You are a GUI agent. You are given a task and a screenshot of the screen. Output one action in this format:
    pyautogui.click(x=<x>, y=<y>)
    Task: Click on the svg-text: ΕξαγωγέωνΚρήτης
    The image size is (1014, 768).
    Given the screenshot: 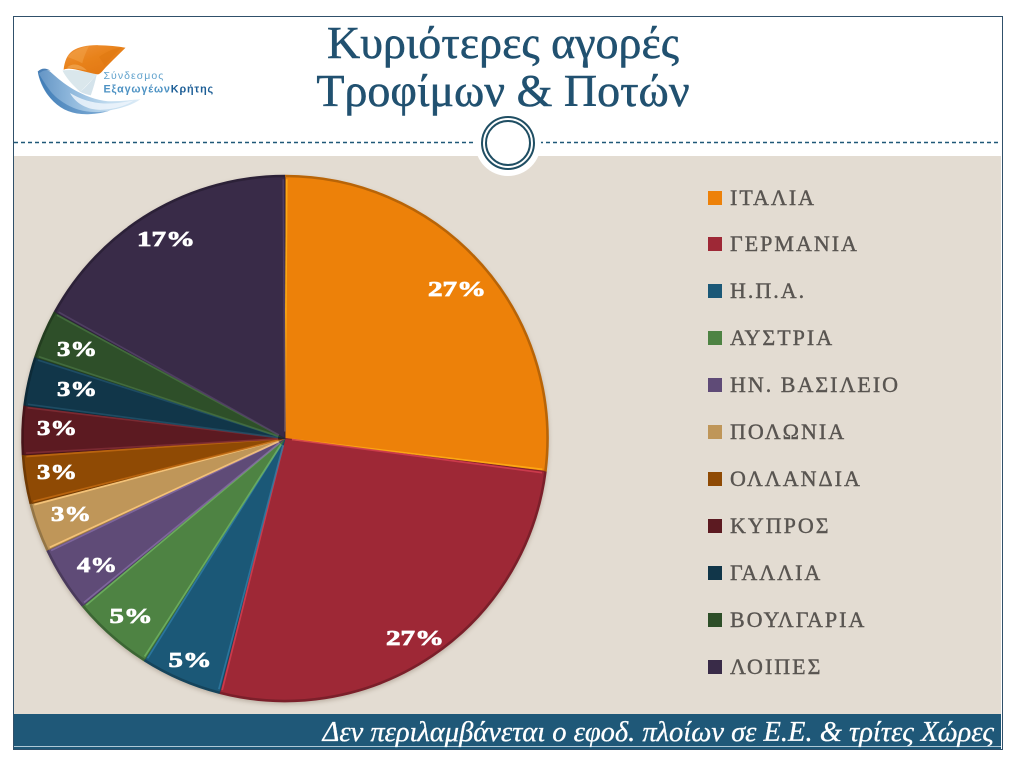 What is the action you would take?
    pyautogui.click(x=159, y=89)
    